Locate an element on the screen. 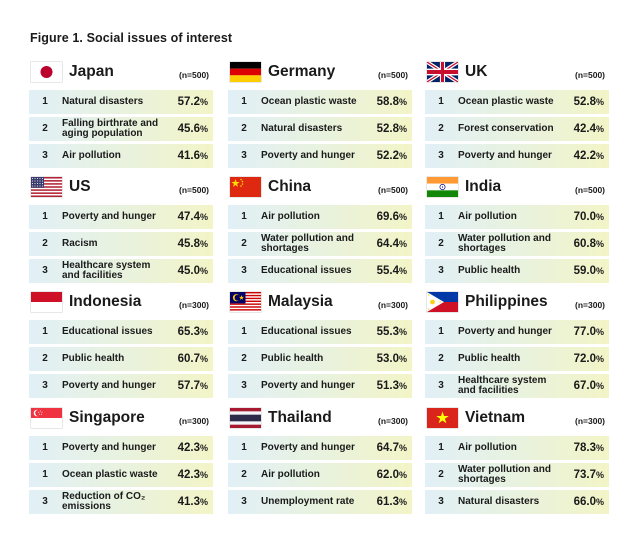  issue-label: Ocean plastic waste is located at coordinates (311, 102).